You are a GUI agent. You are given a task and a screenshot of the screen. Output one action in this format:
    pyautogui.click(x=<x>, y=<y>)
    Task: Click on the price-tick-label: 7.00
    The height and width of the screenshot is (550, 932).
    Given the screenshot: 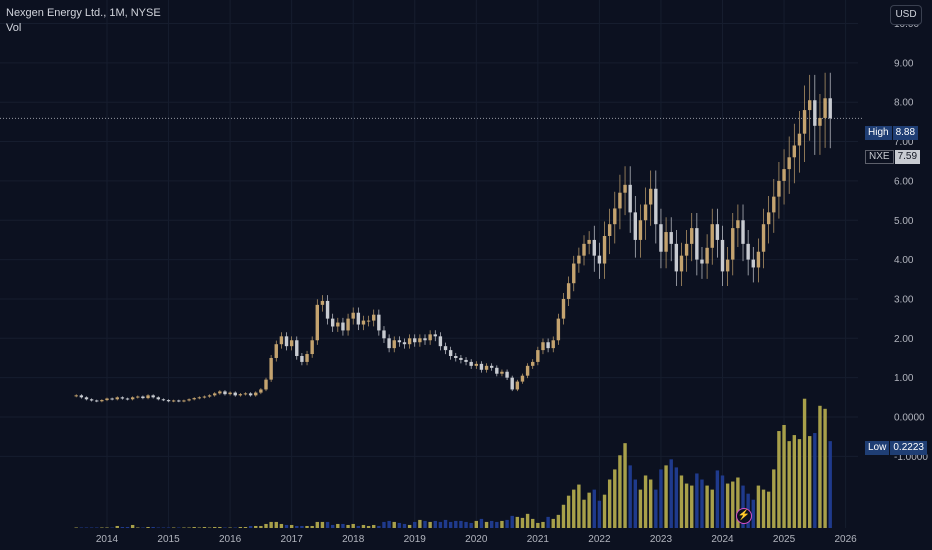 What is the action you would take?
    pyautogui.click(x=904, y=142)
    